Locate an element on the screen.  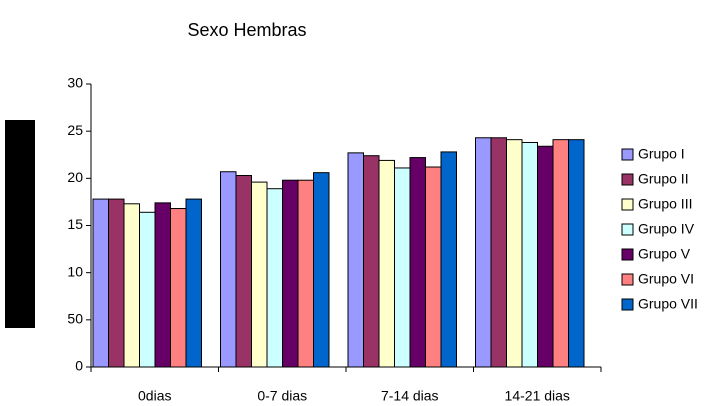
y-tick-label: 25 is located at coordinates (75, 130).